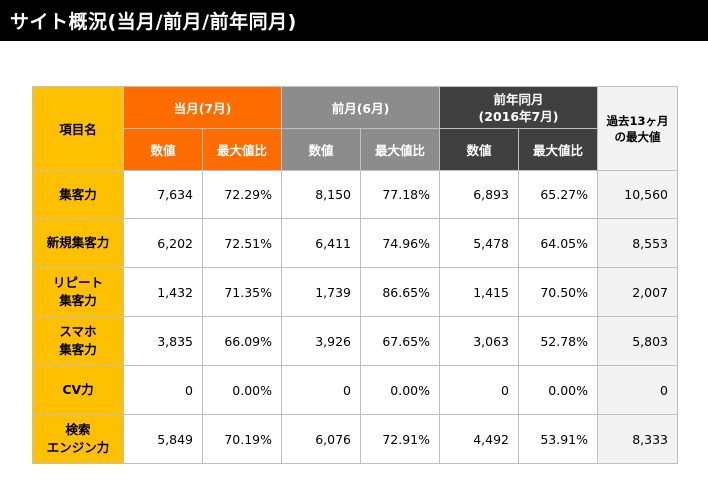  I want to click on yoy-value: 5,478, so click(479, 243).